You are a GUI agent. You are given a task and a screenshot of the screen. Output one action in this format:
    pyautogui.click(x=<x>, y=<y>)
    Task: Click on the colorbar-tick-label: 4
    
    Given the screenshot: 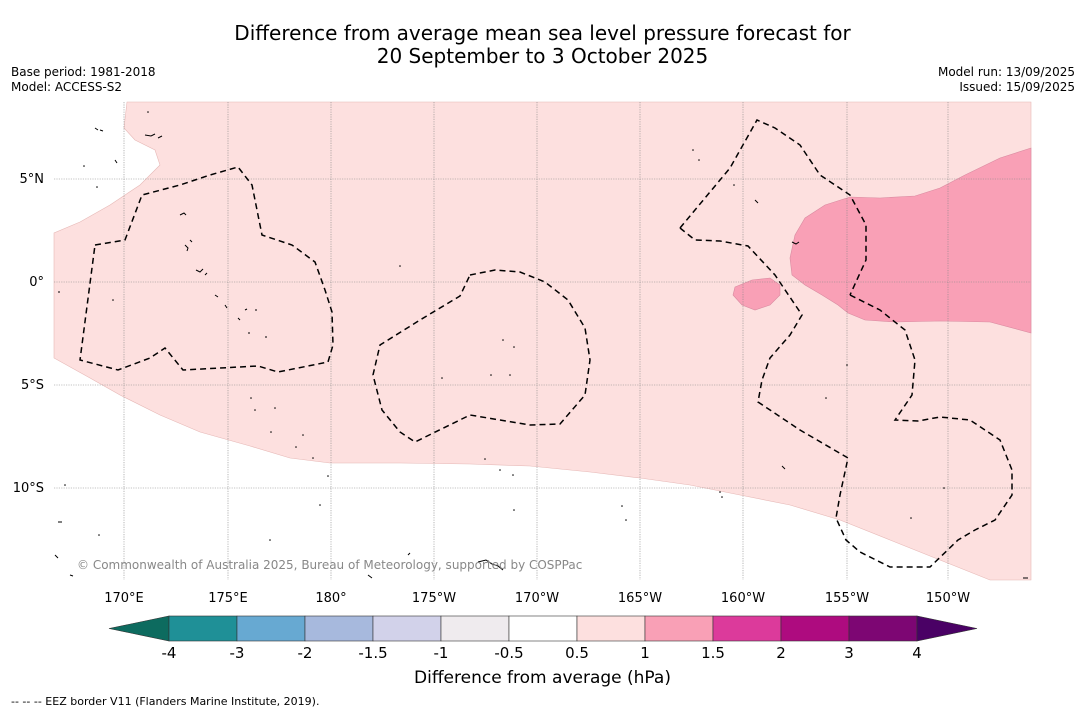 What is the action you would take?
    pyautogui.click(x=917, y=653)
    